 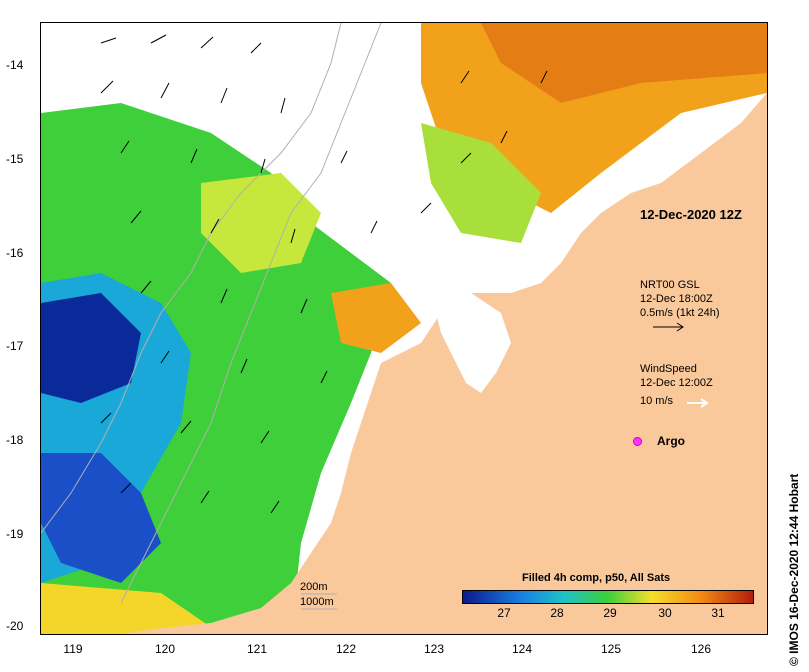 I want to click on x-tick-label: 120, so click(x=165, y=649).